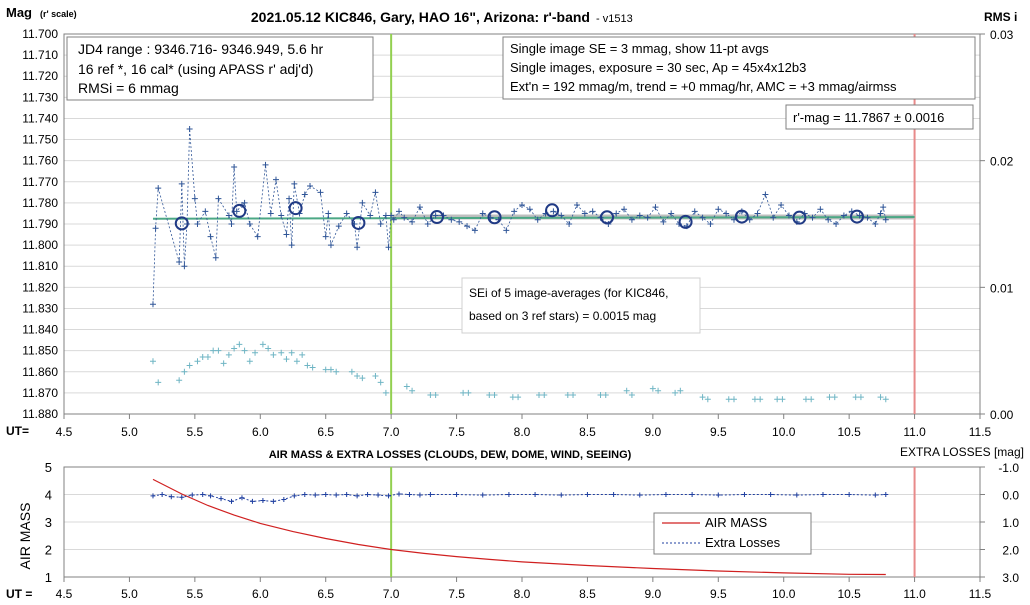  What do you see at coordinates (868, 117) in the screenshot?
I see `annotation-line: r'-mag = 11.7867 ± 0.0016` at bounding box center [868, 117].